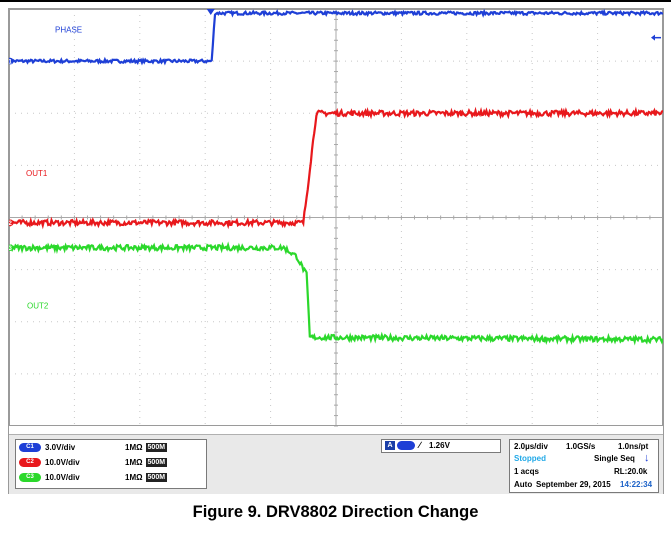 The image size is (671, 537). I want to click on channel-2-bandwidth: 500M, so click(156, 463).